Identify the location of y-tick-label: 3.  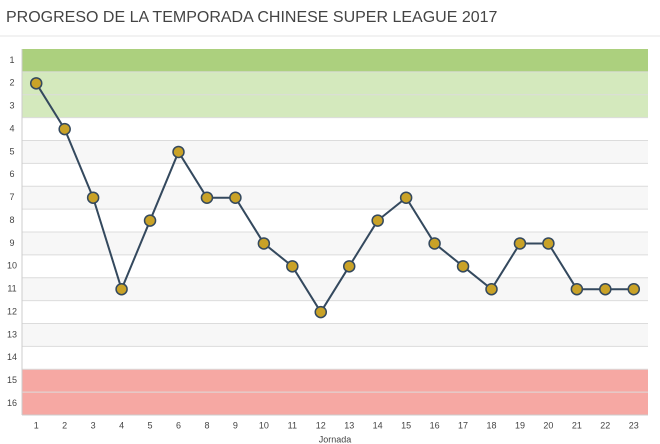
(11, 106).